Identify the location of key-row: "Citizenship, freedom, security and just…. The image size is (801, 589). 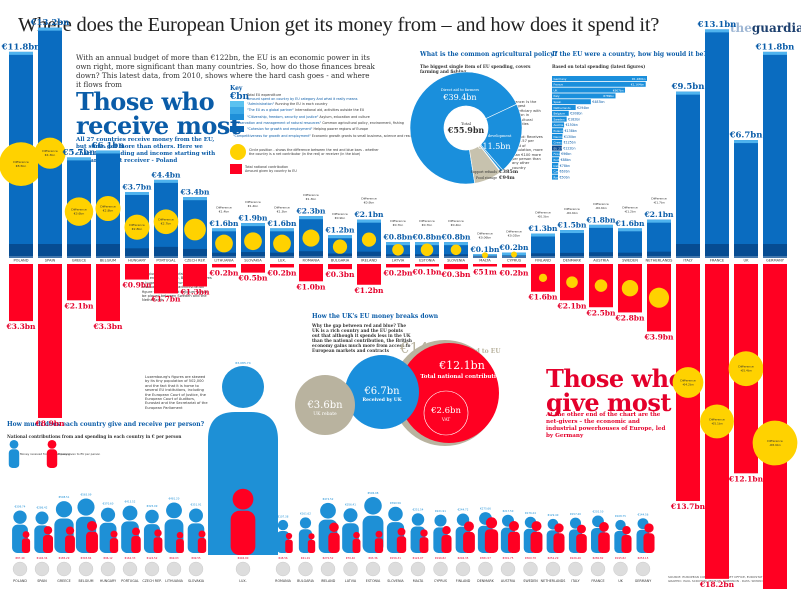
(310, 116).